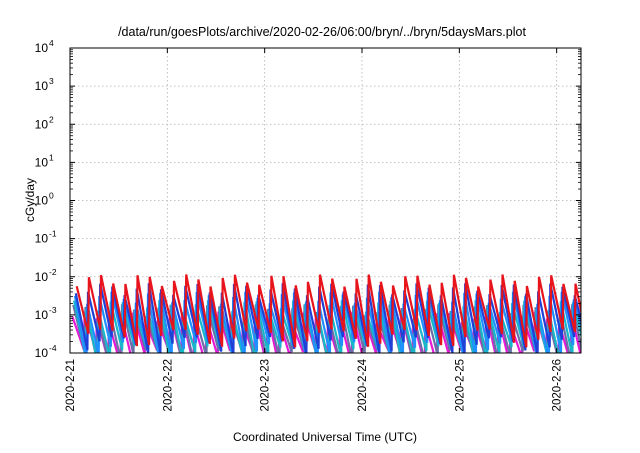  Describe the element at coordinates (71, 385) in the screenshot. I see `x-tick-label: 2020-2-21` at that location.